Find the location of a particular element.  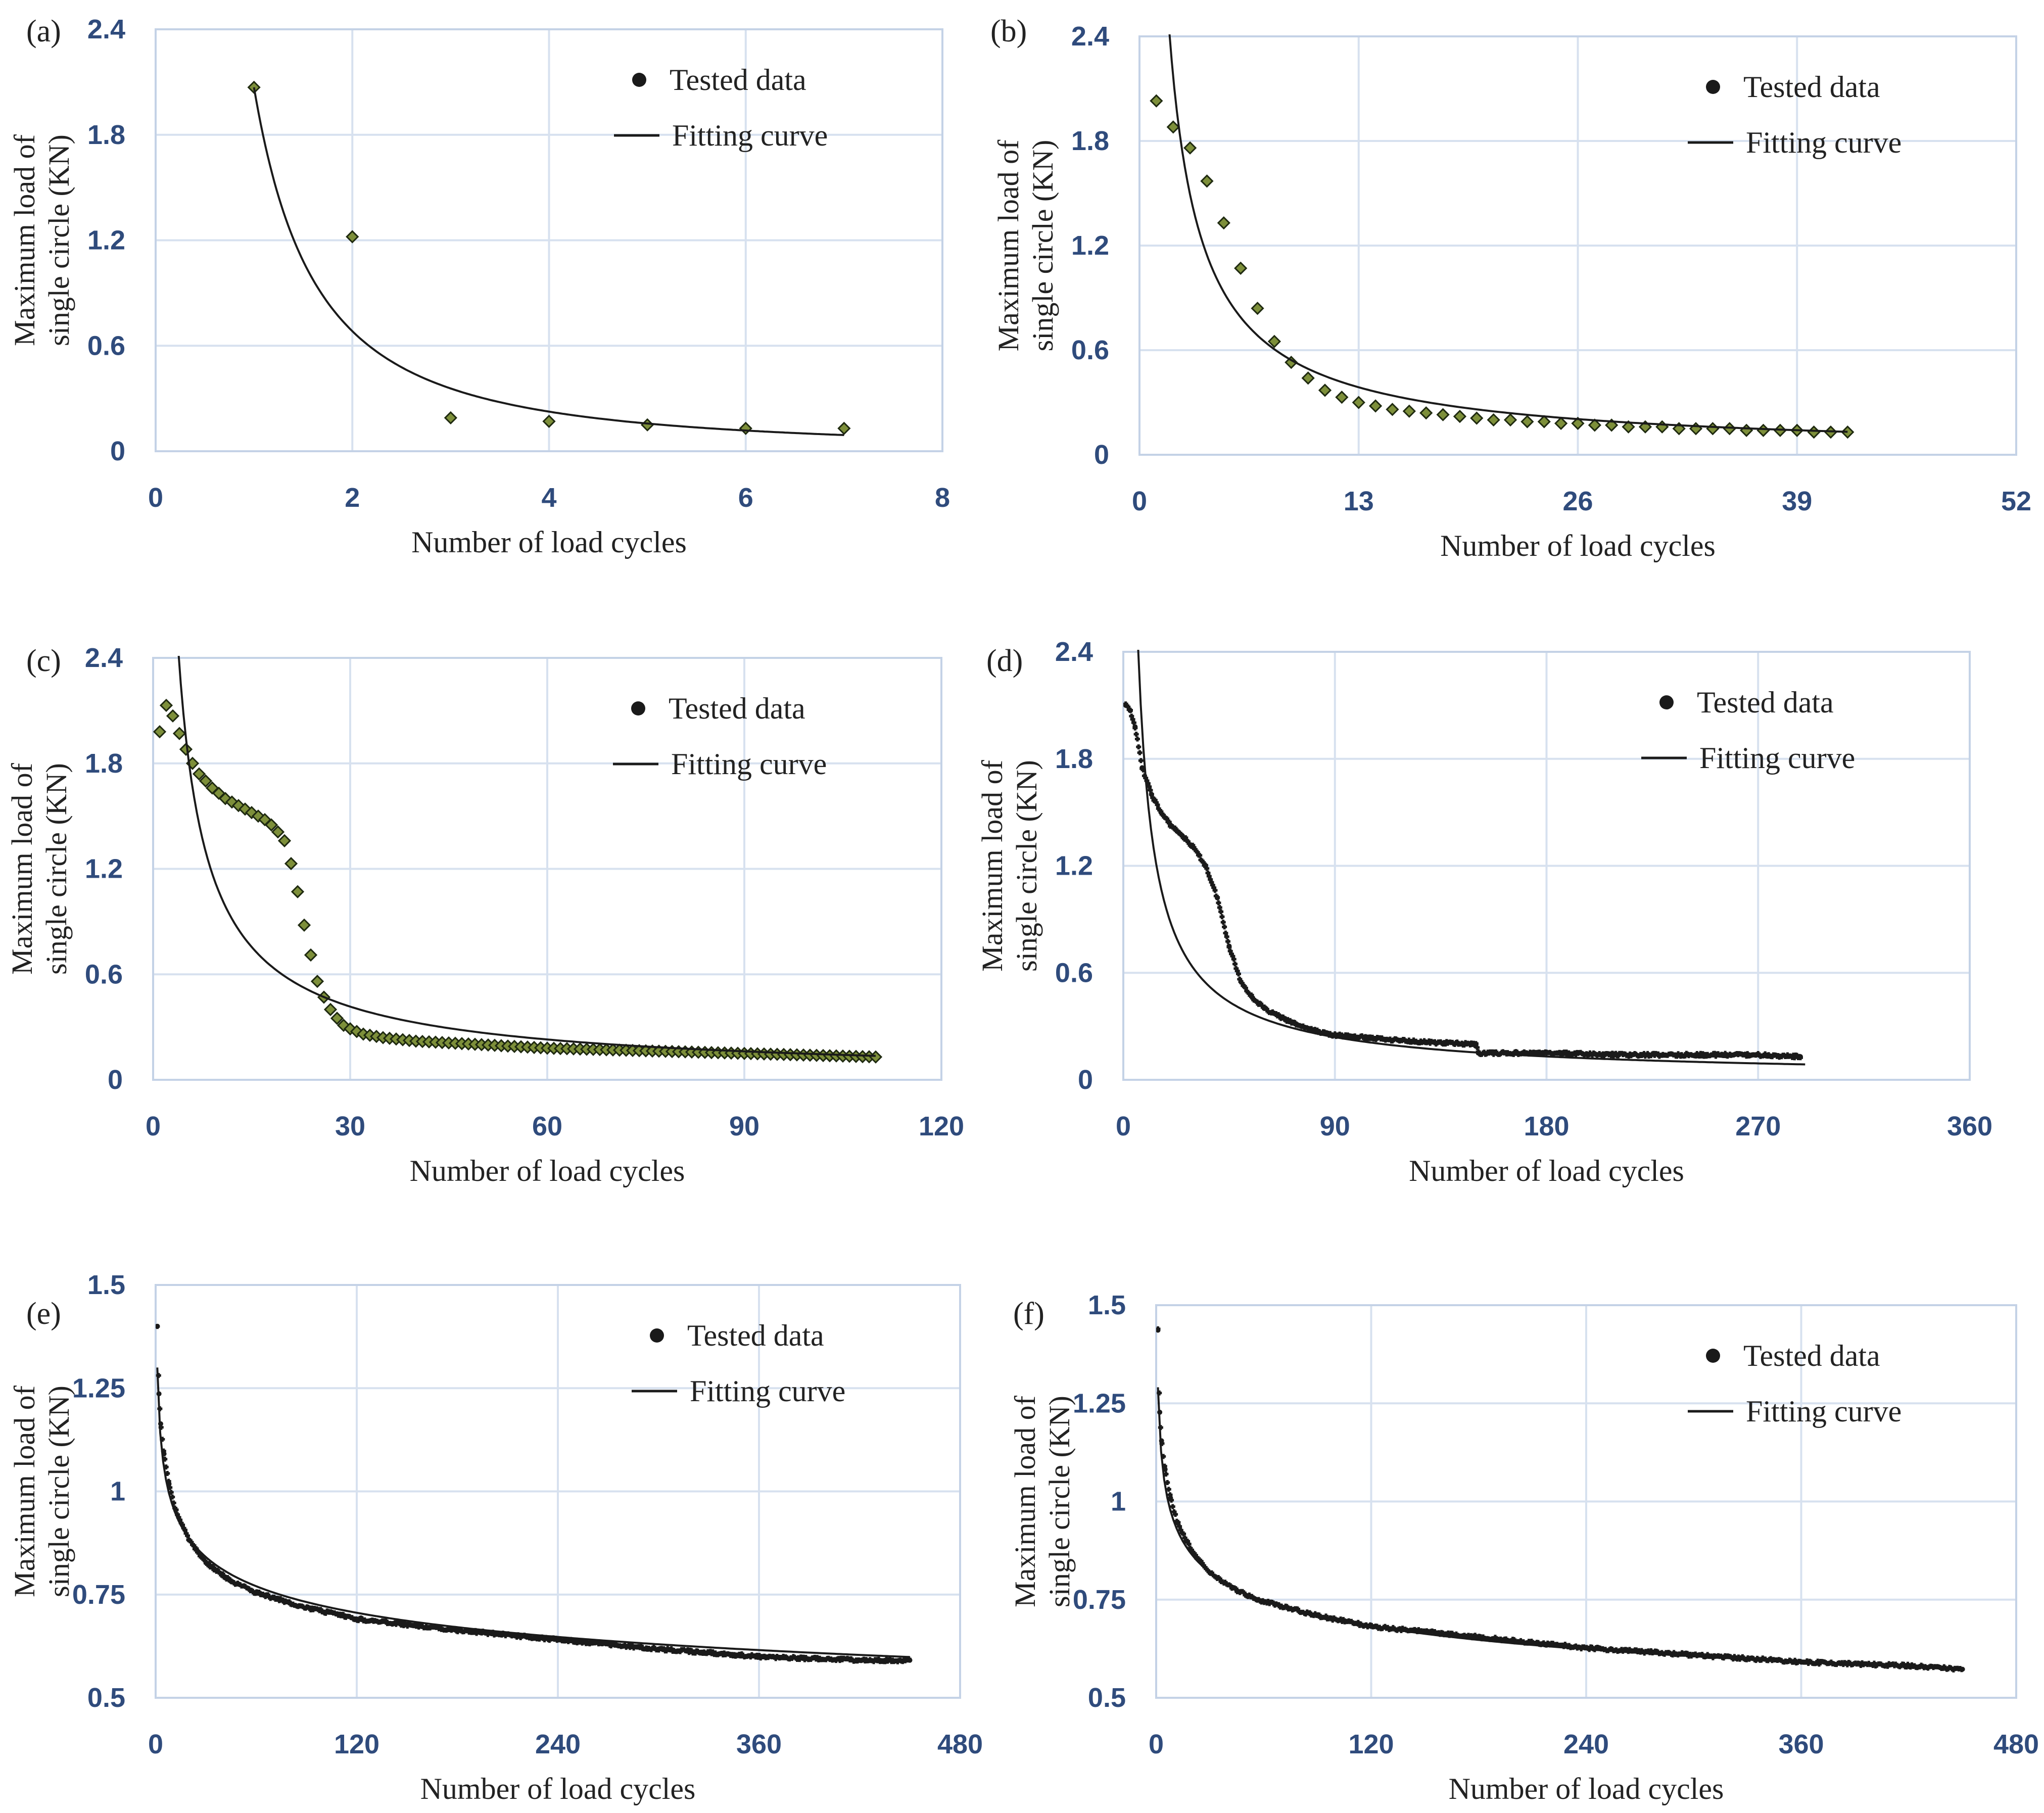

x-tick-label: 52 is located at coordinates (2016, 501).